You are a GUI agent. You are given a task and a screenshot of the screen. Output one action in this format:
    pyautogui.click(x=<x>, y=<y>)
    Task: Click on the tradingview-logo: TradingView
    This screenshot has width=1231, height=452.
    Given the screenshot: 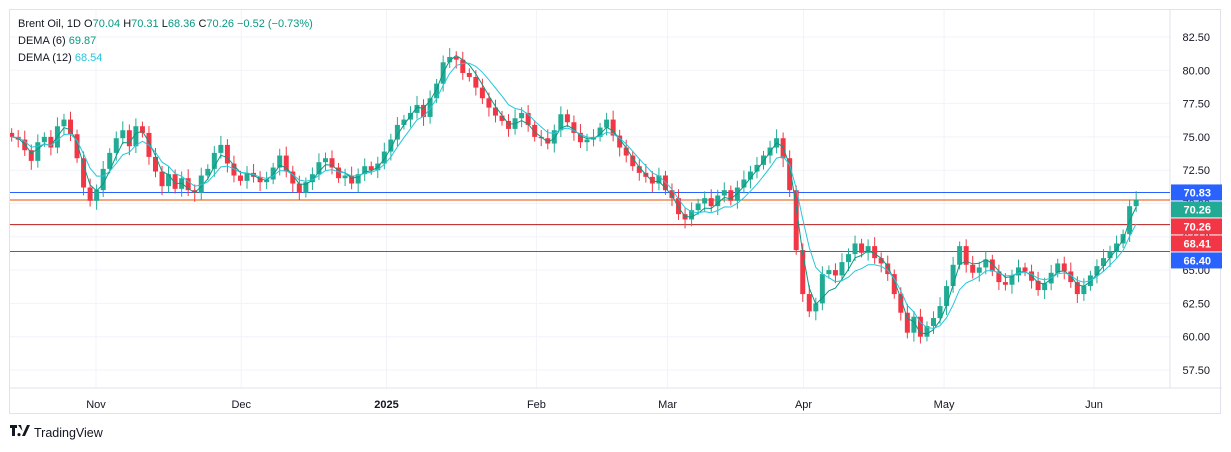 What is the action you would take?
    pyautogui.click(x=56, y=432)
    